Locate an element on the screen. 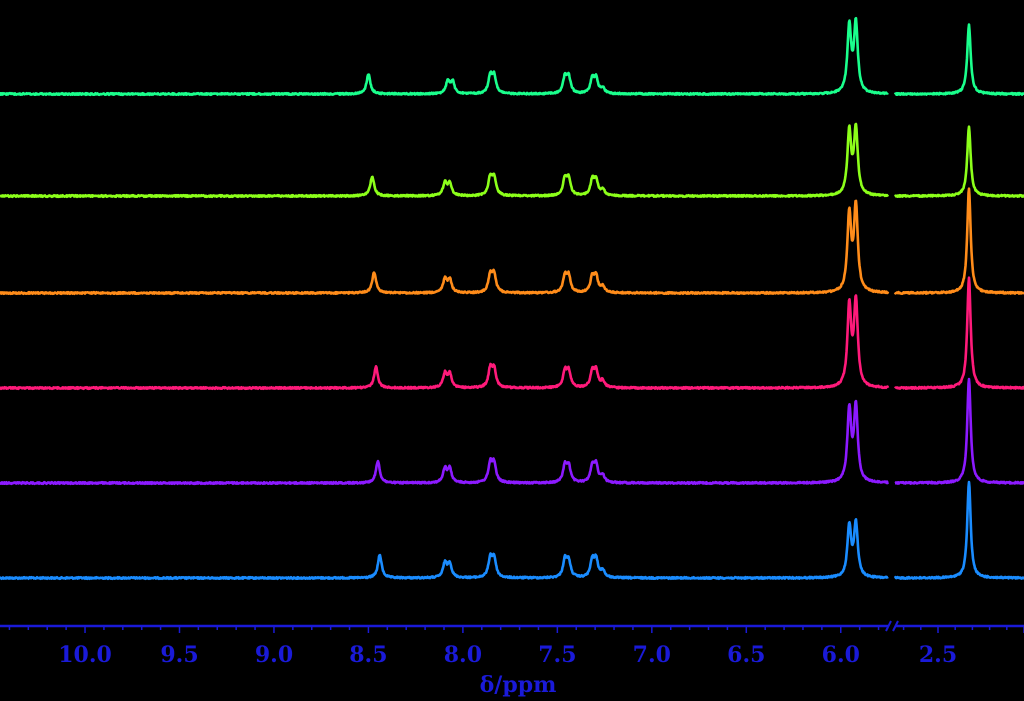 Image resolution: width=1024 pixels, height=701 pixels. x-tick-label: 6.5 is located at coordinates (746, 655).